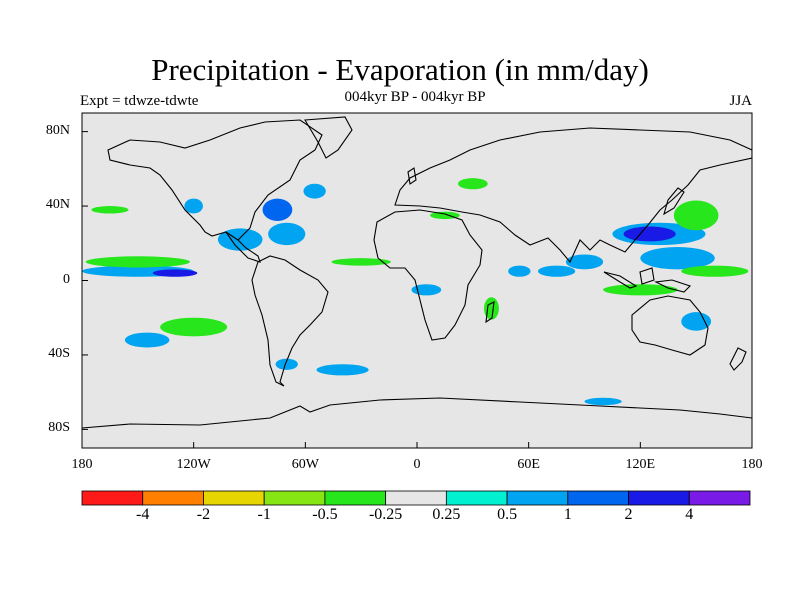 This screenshot has height=600, width=800. What do you see at coordinates (139, 101) in the screenshot?
I see `experiment-label: Expt = tdwze-tdwte` at bounding box center [139, 101].